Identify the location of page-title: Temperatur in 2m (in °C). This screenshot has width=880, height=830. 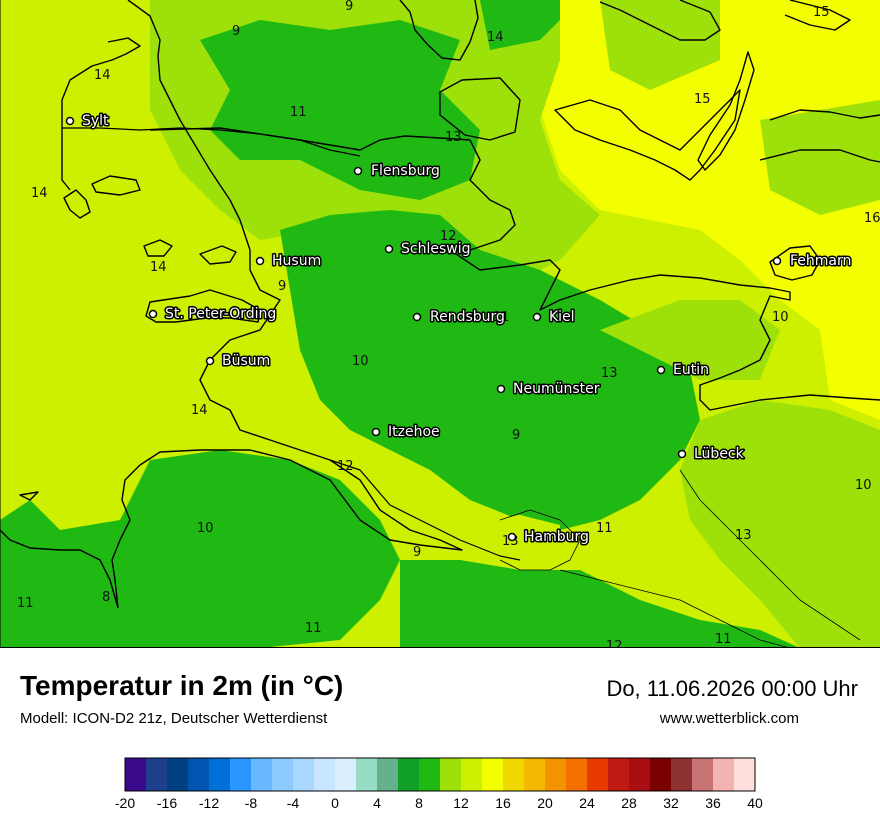
(182, 685).